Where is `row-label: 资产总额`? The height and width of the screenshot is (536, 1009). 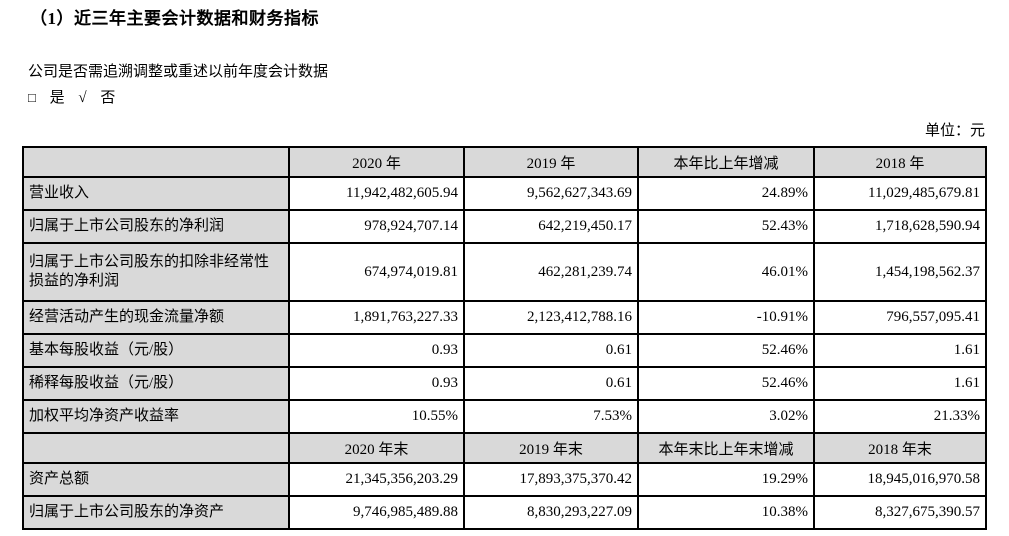 row-label: 资产总额 is located at coordinates (156, 479).